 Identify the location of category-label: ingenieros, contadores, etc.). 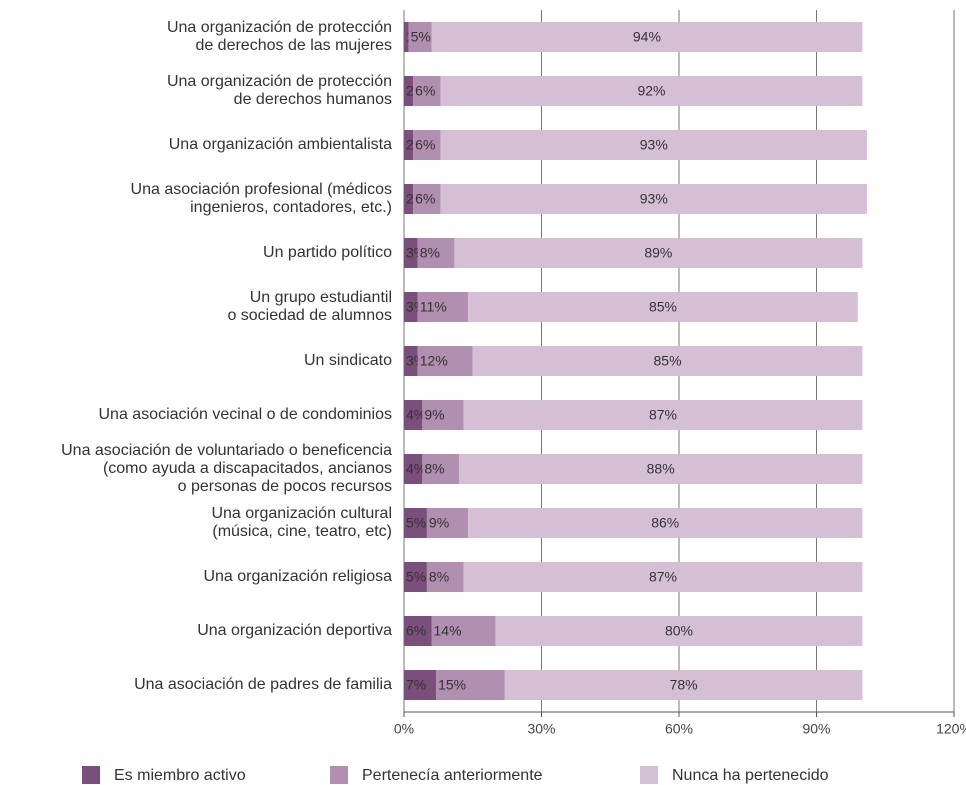
(291, 207).